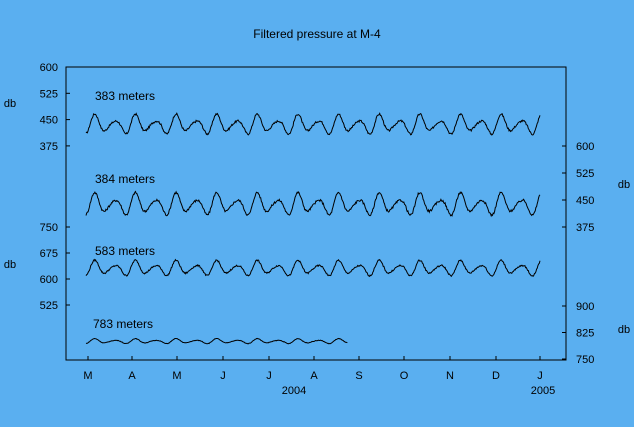 The width and height of the screenshot is (634, 427). I want to click on series-label-3: 783 meters, so click(123, 324).